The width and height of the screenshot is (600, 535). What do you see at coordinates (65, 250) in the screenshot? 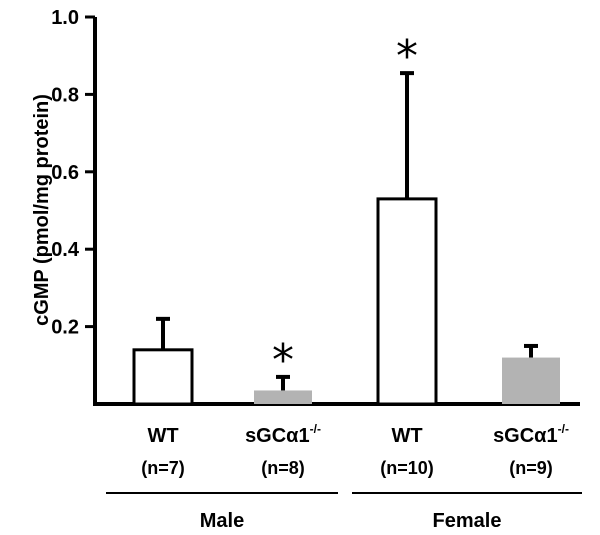
I see `y-tick-label: 0.4` at bounding box center [65, 250].